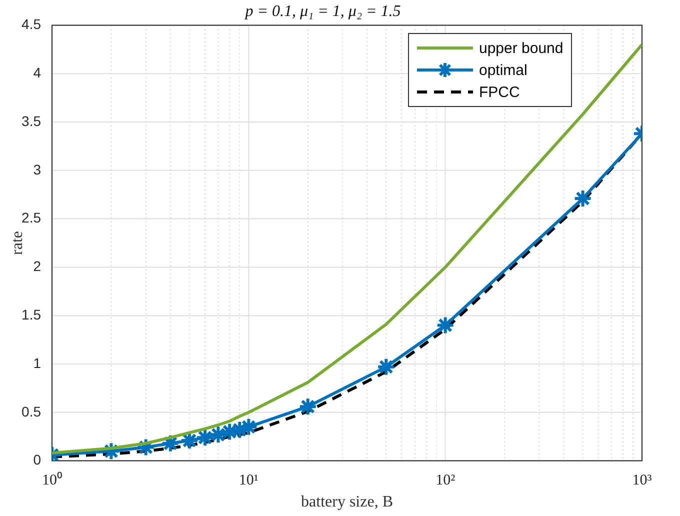 The image size is (680, 516). I want to click on y-tick-label: 2.5, so click(32, 218).